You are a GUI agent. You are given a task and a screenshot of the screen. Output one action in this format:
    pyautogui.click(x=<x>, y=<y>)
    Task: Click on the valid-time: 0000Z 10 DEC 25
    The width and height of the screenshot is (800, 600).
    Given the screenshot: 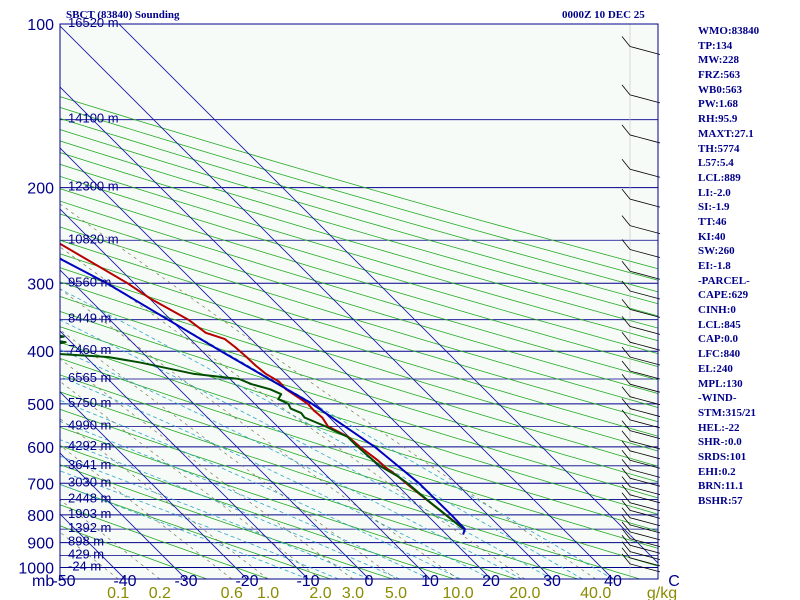 What is the action you would take?
    pyautogui.click(x=603, y=15)
    